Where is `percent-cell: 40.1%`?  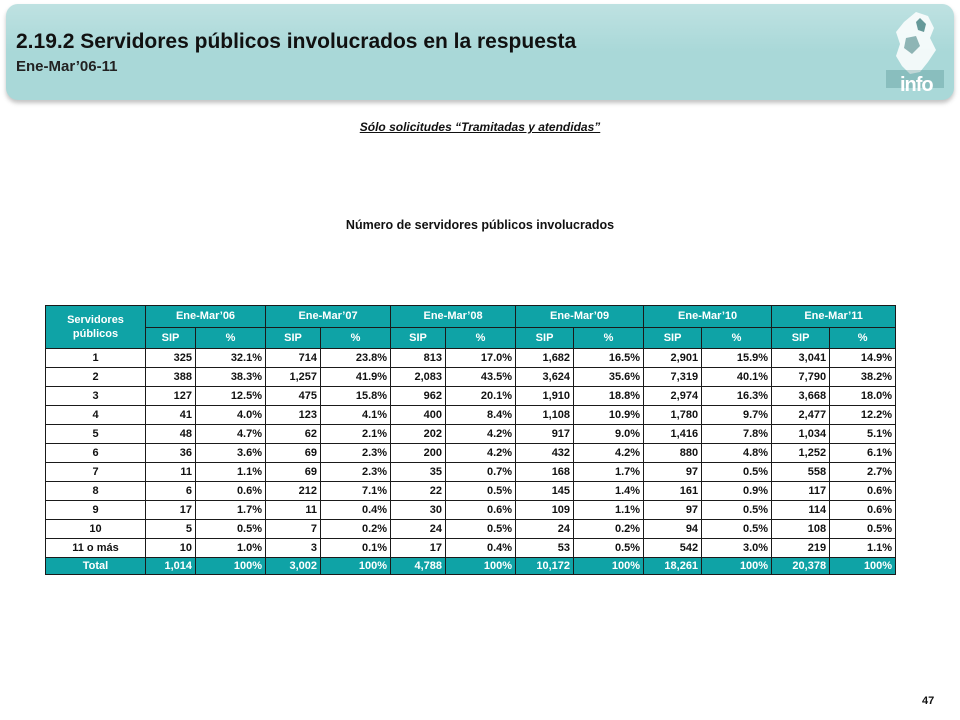
percent-cell: 40.1% is located at coordinates (737, 377).